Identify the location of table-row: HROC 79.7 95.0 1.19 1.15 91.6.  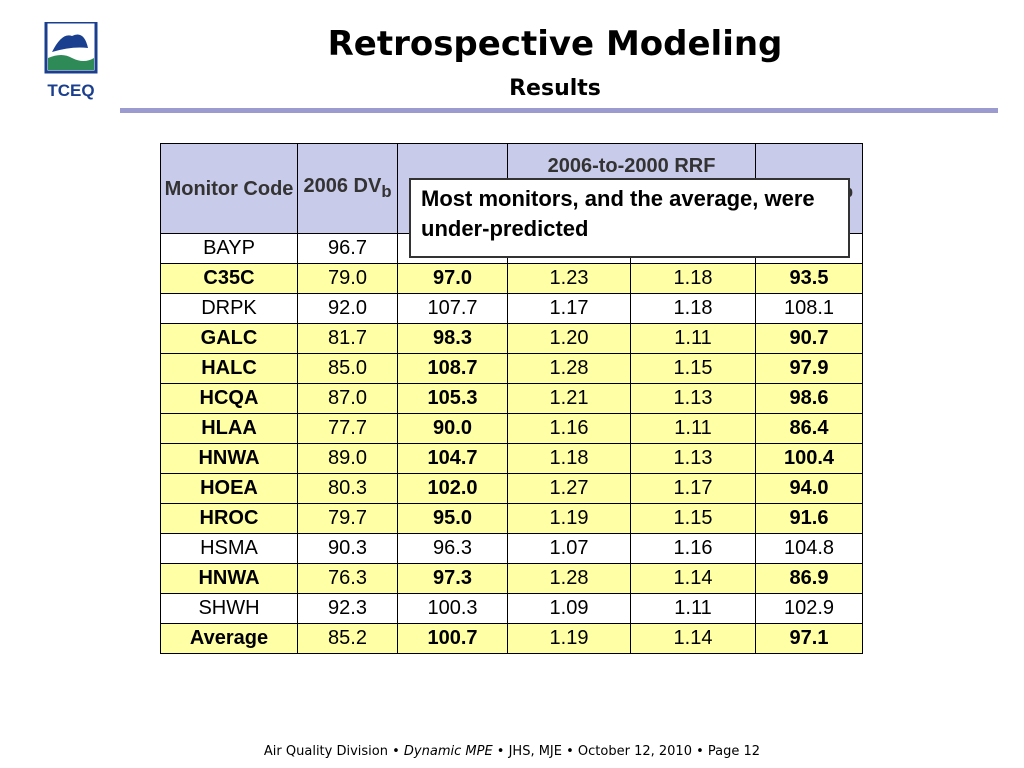
(511, 518).